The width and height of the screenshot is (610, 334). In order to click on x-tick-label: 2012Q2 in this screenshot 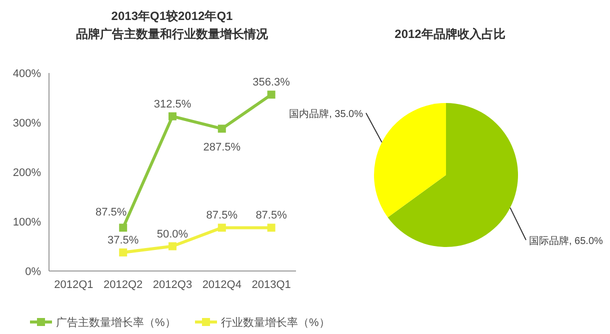, I will do `click(123, 285)`.